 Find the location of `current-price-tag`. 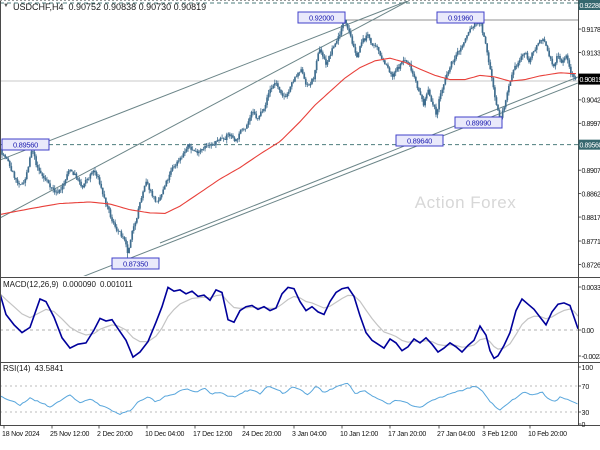

current-price-tag is located at coordinates (589, 79).